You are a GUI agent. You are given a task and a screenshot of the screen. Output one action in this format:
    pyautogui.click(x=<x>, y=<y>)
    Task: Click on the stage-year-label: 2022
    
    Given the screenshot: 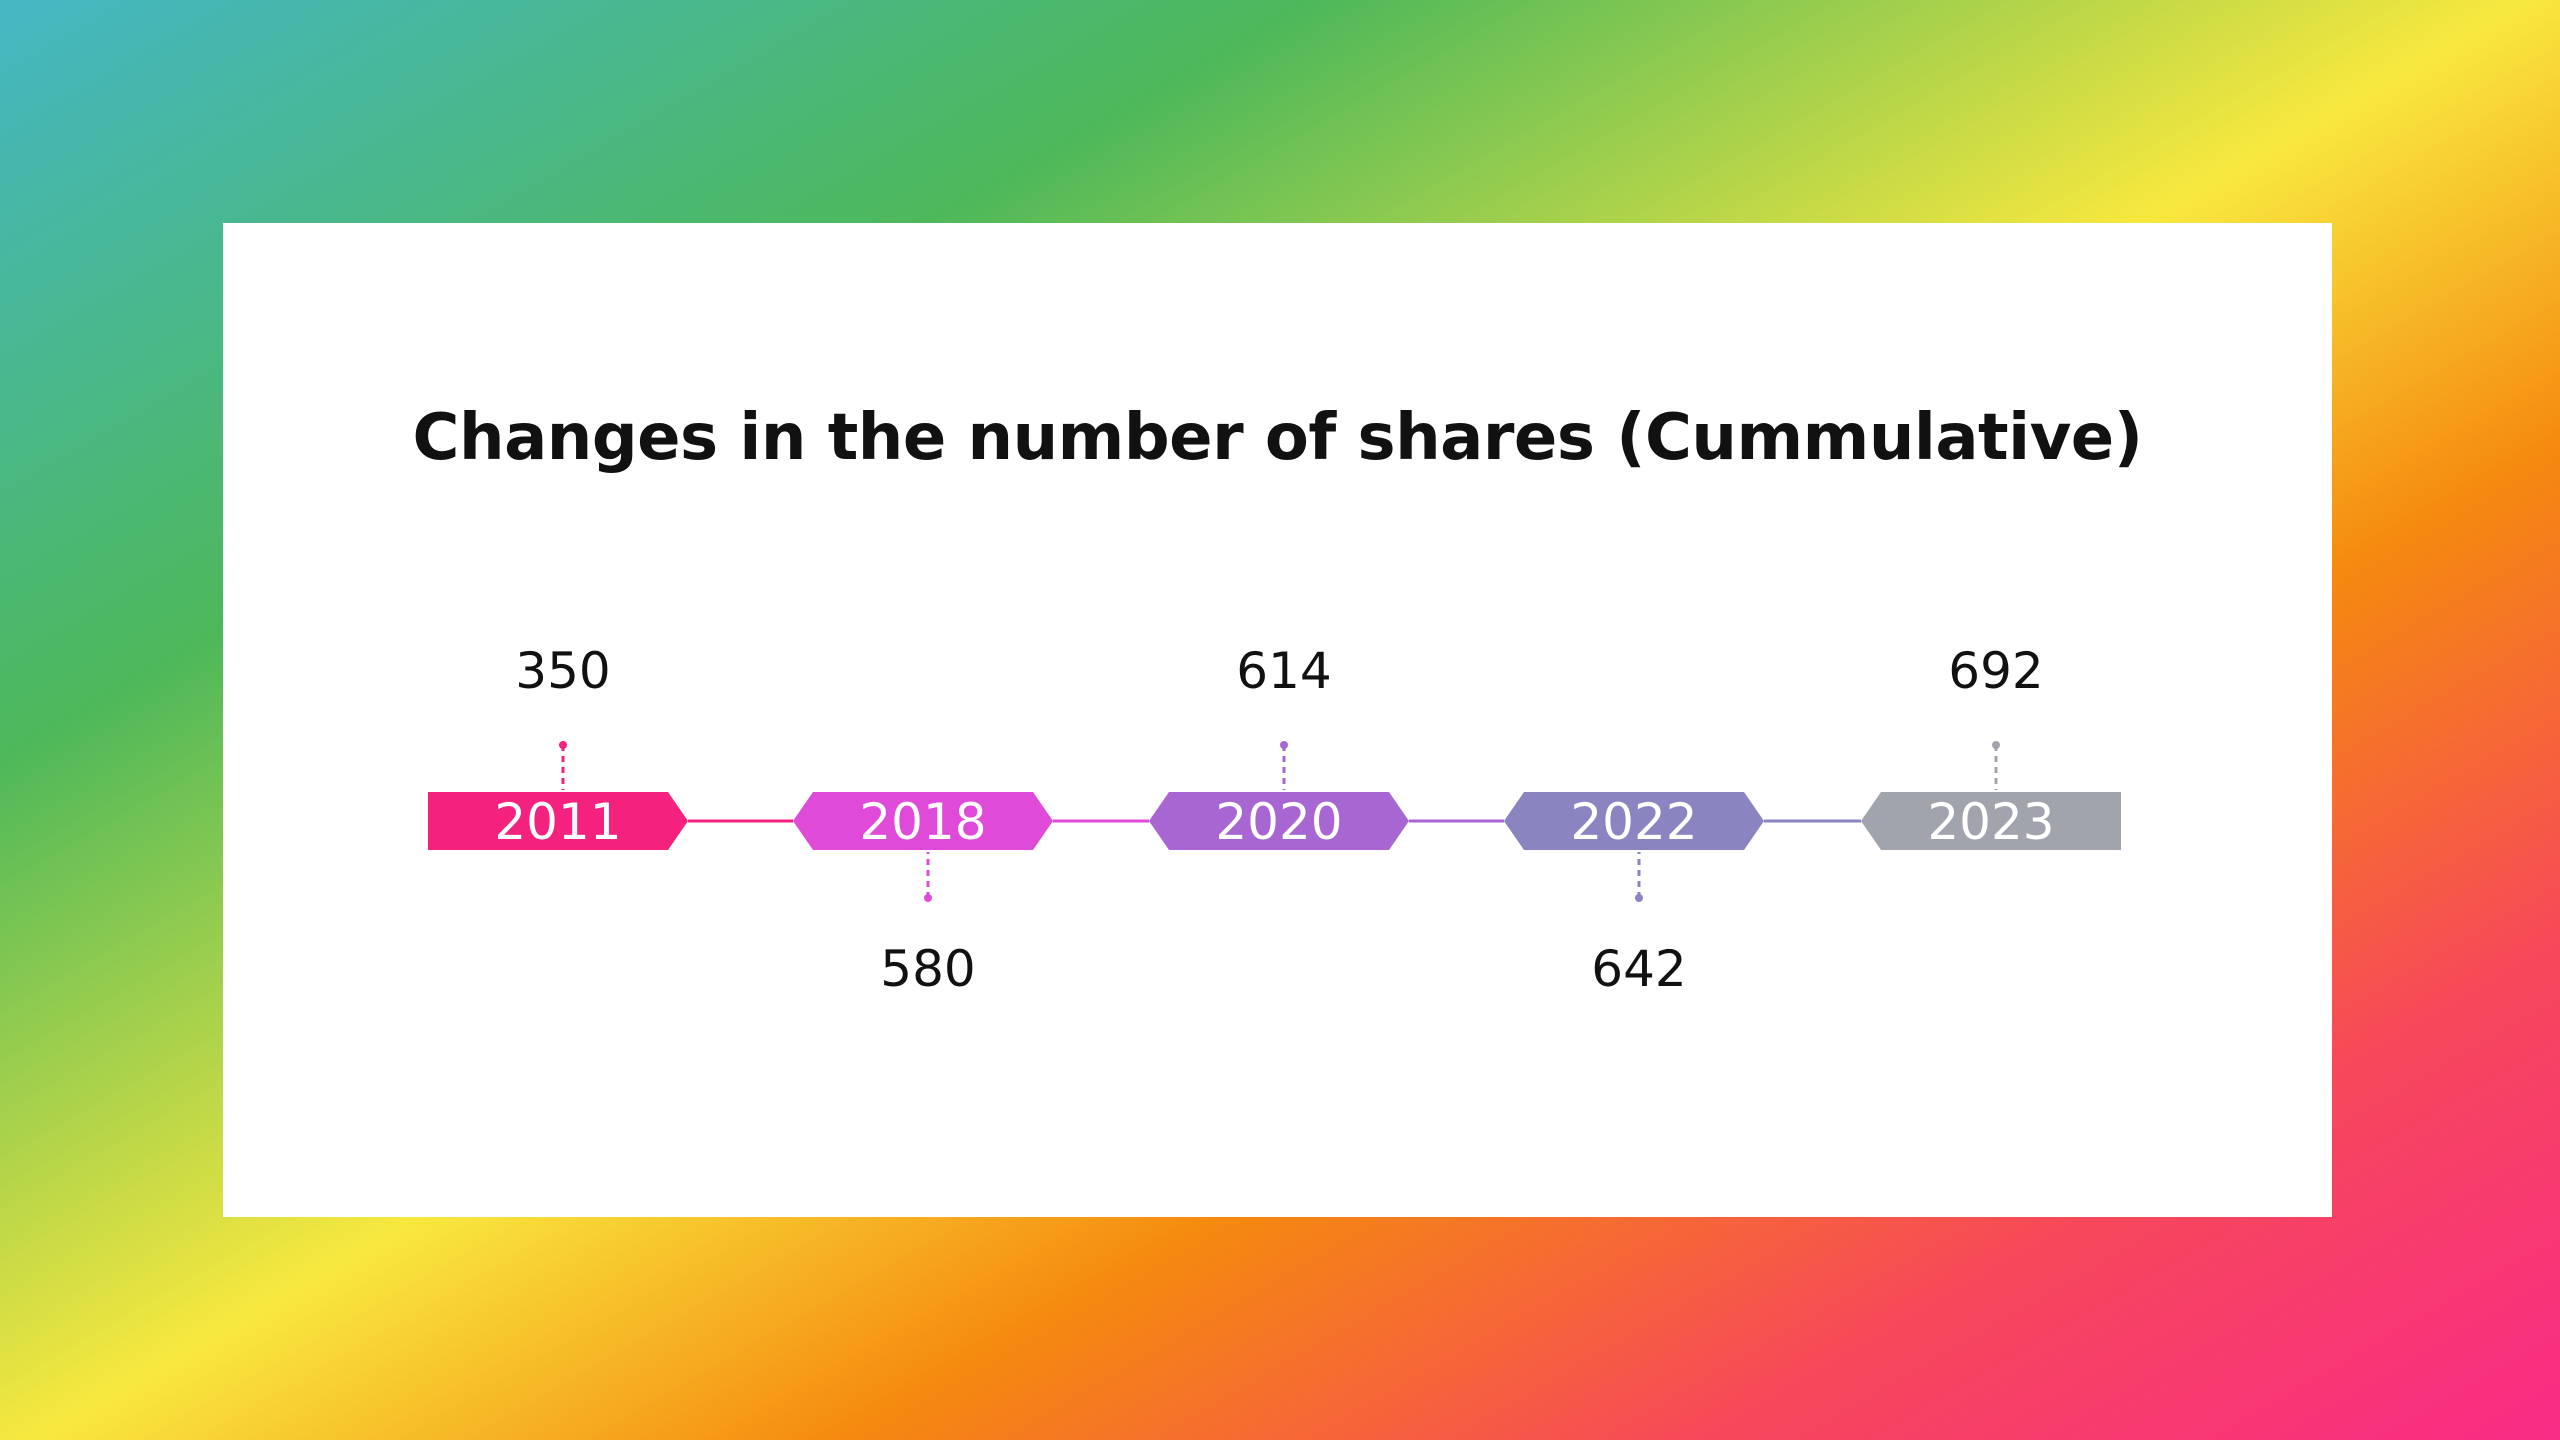 What is the action you would take?
    pyautogui.click(x=1633, y=822)
    